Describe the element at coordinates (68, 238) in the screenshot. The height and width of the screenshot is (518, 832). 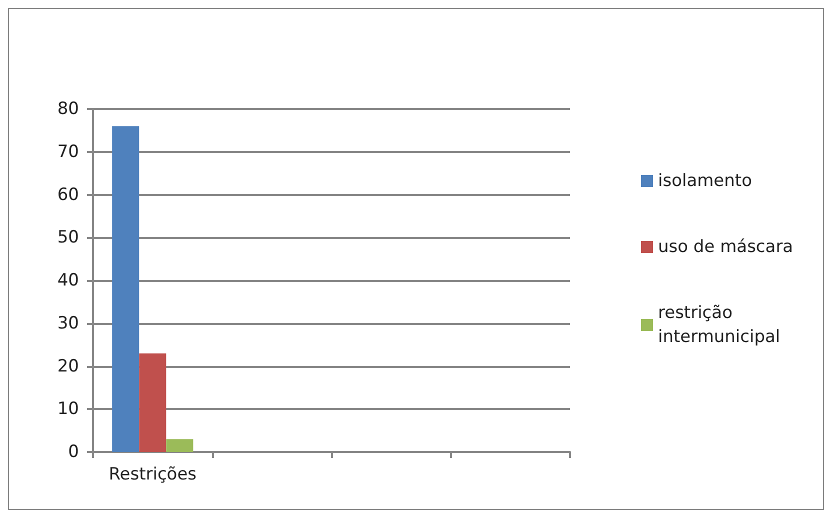
I see `y-tick-label: 50` at that location.